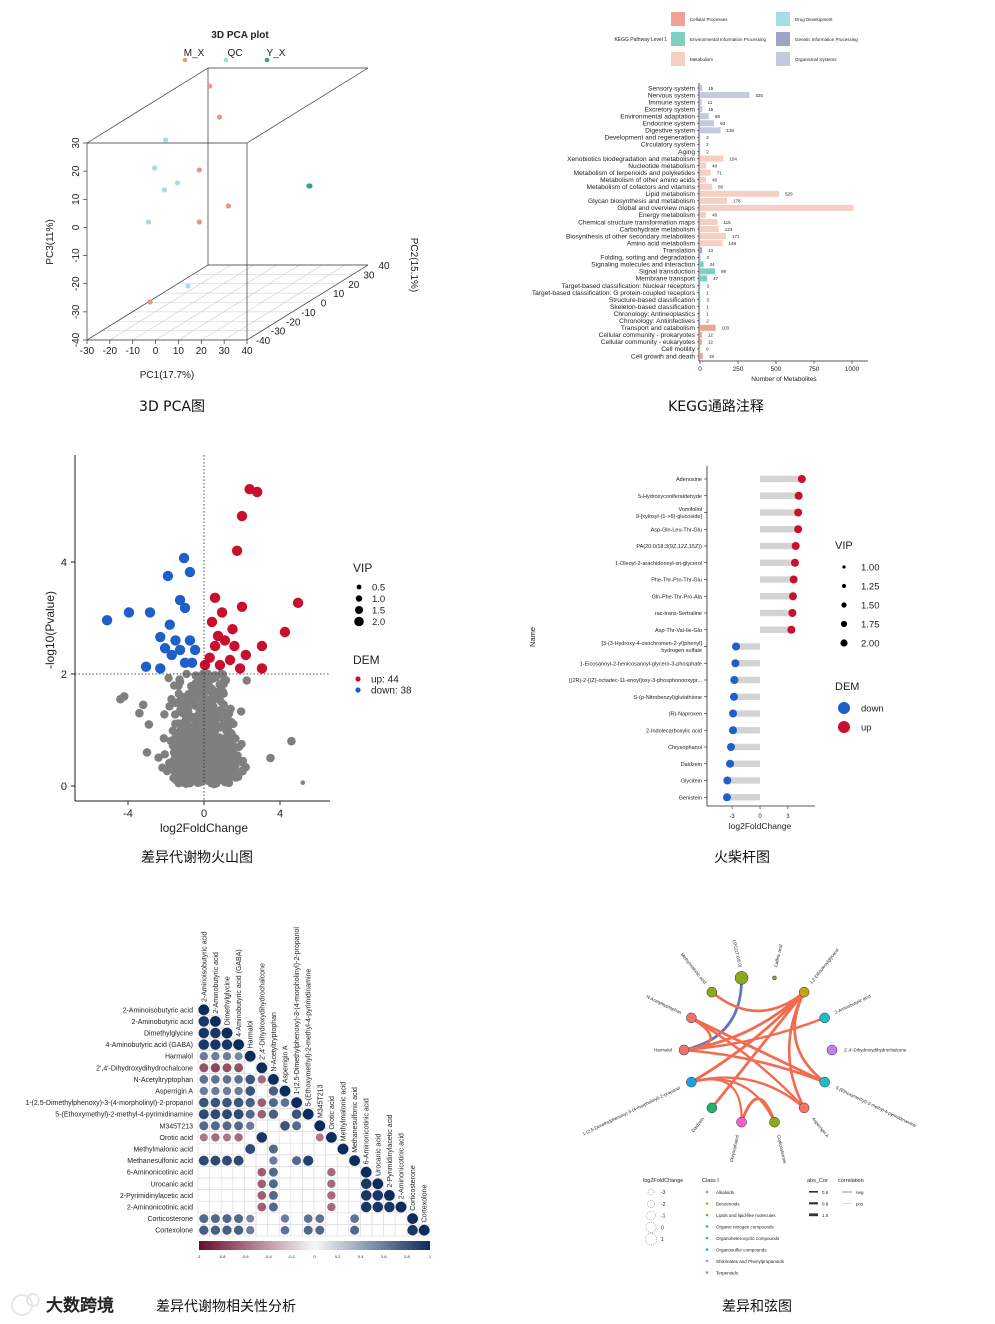  What do you see at coordinates (156, 1196) in the screenshot?
I see `corr-row-label: 2-Pyrimidinylacetic acid` at bounding box center [156, 1196].